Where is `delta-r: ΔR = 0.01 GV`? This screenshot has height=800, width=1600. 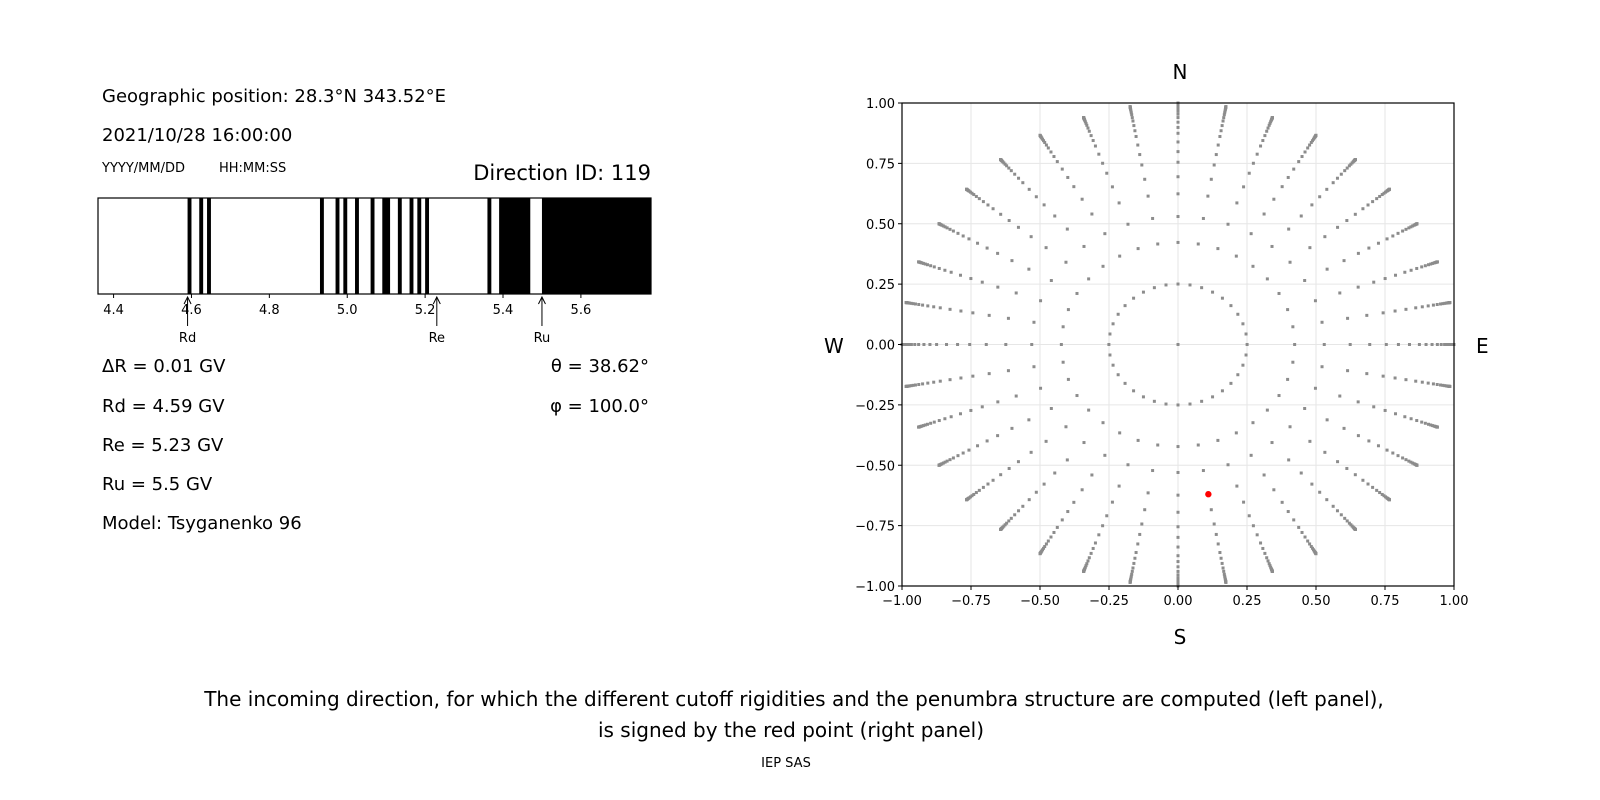 delta-r: ΔR = 0.01 GV is located at coordinates (164, 366).